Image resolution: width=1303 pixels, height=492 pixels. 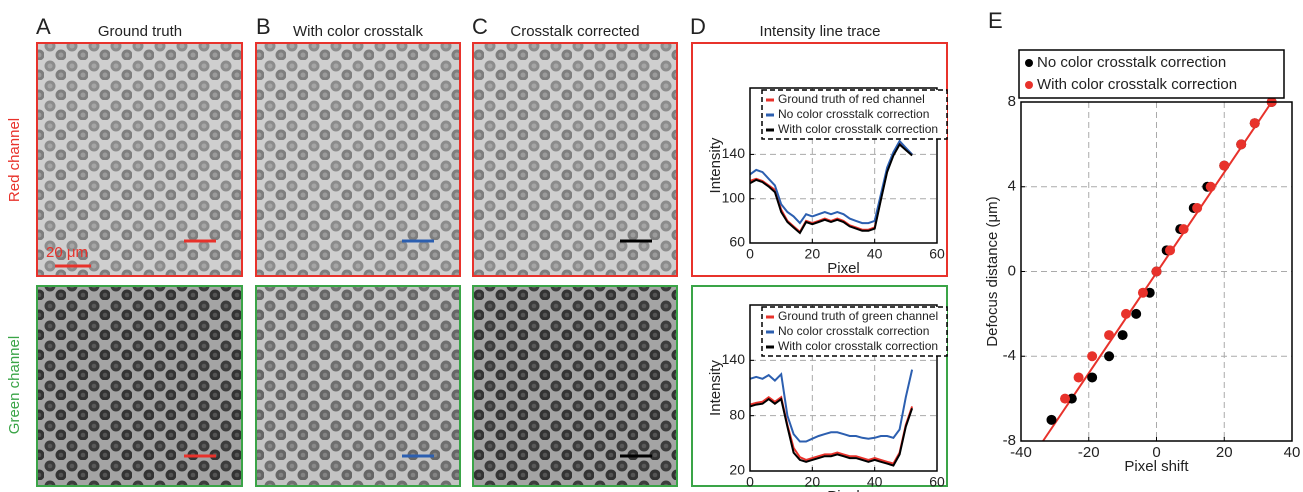 What do you see at coordinates (1009, 355) in the screenshot?
I see `y-tick-label: -4` at bounding box center [1009, 355].